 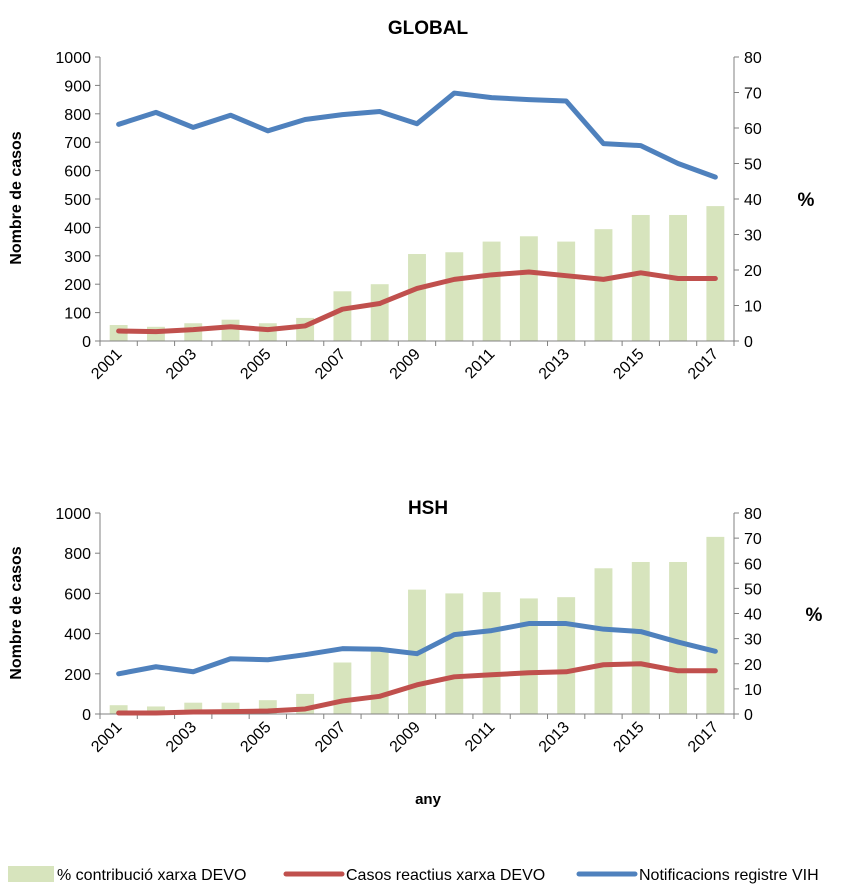 What do you see at coordinates (678, 637) in the screenshot?
I see `bar-contribucio-2016` at bounding box center [678, 637].